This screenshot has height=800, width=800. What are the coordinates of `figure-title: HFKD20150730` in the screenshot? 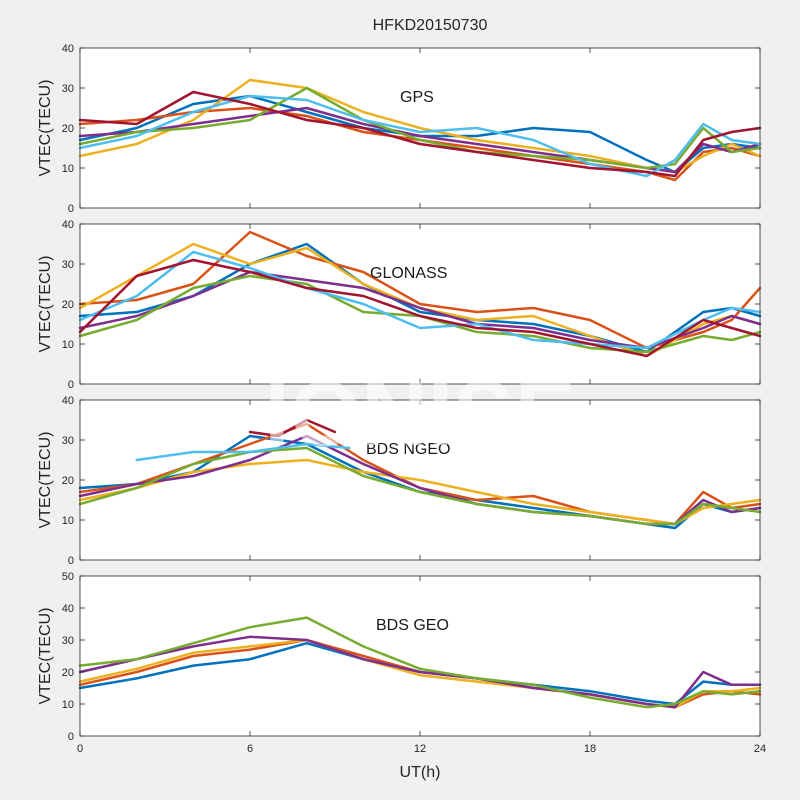 It's located at (430, 25).